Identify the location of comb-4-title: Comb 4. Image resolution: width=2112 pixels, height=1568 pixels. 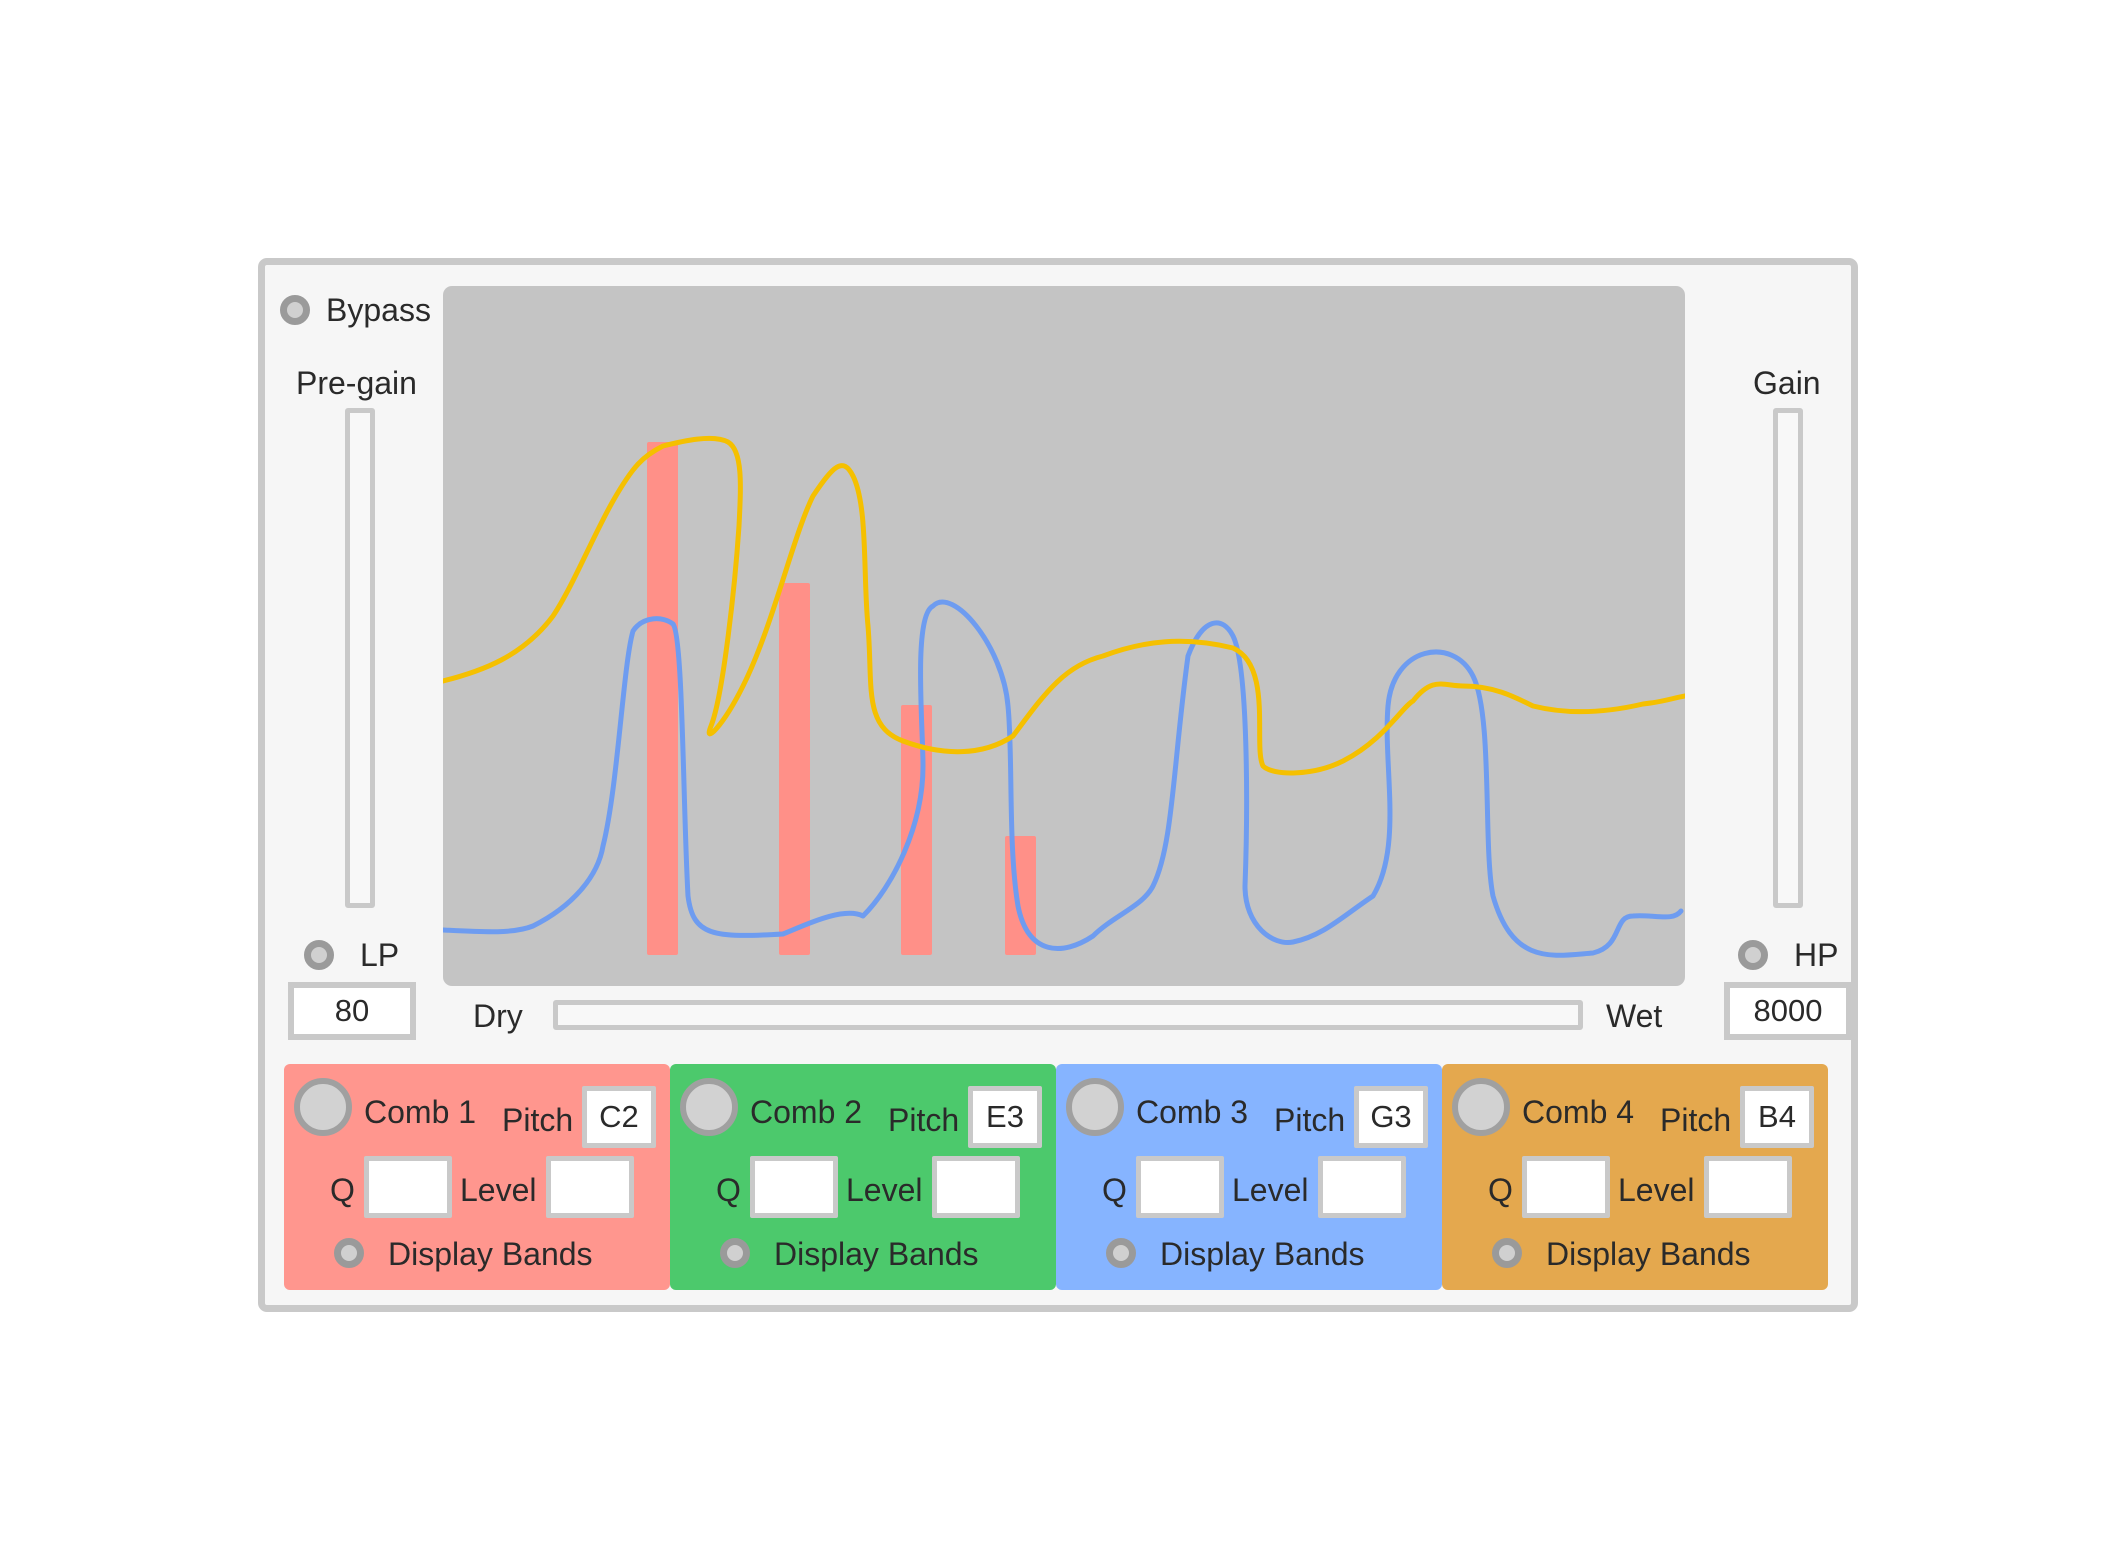
(1578, 1112).